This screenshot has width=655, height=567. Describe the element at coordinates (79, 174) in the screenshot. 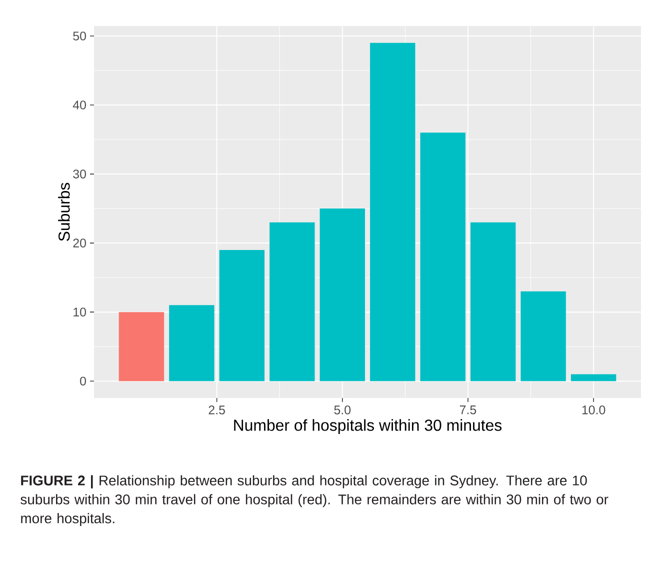

I see `y-tick-label: 30` at that location.